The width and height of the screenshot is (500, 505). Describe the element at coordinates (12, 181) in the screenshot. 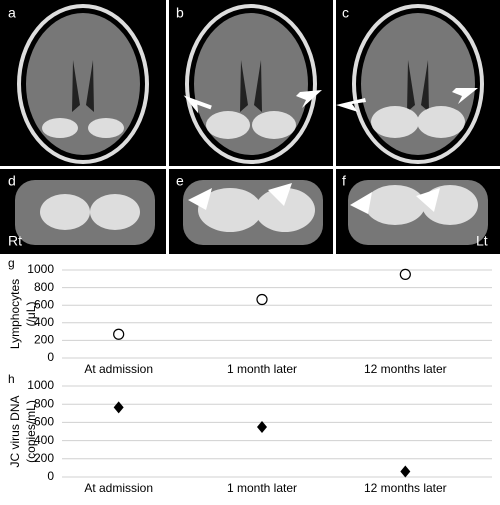

I see `panel-label: d` at that location.